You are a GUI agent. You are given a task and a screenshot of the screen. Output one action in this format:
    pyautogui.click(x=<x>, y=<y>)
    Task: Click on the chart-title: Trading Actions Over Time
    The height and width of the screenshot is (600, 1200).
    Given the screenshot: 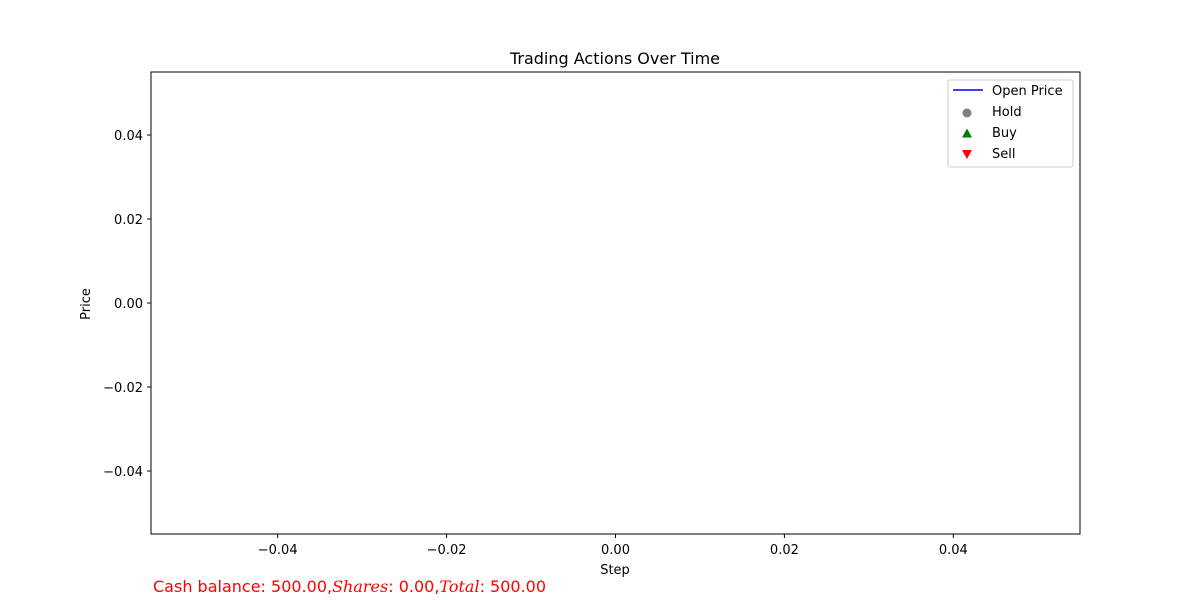 What is the action you would take?
    pyautogui.click(x=614, y=58)
    